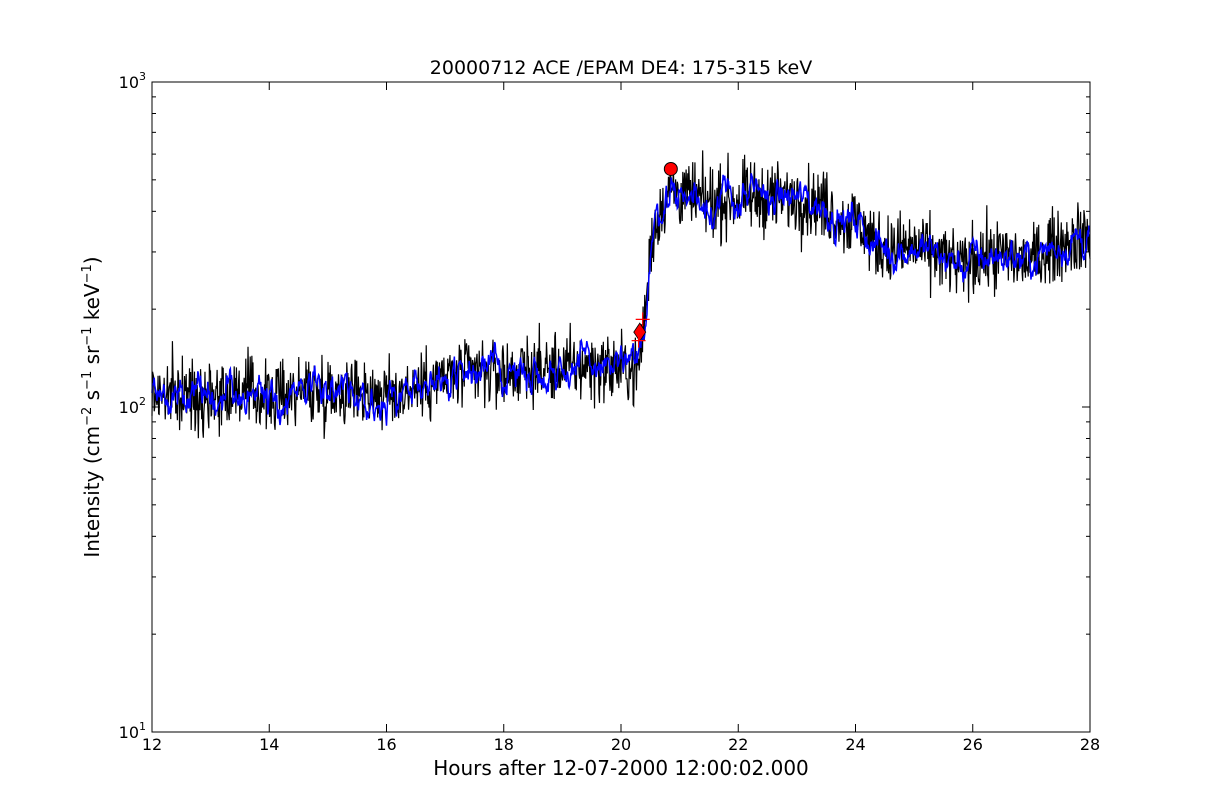 Image resolution: width=1212 pixels, height=812 pixels. What do you see at coordinates (269, 744) in the screenshot?
I see `x-tick-label: 14` at bounding box center [269, 744].